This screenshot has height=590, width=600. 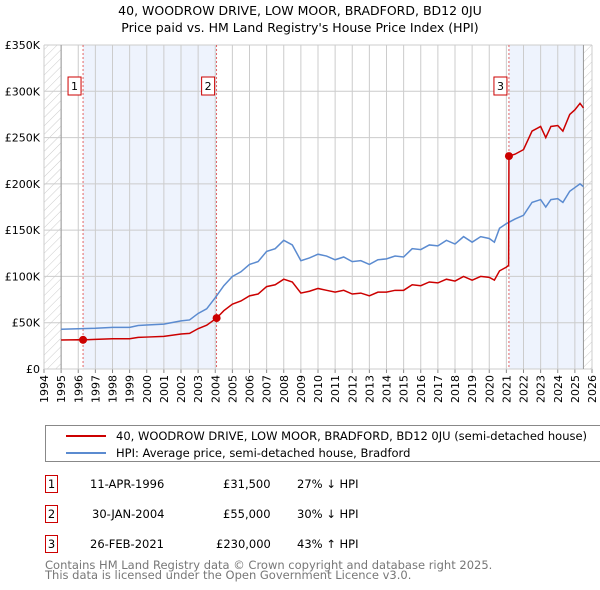 I want to click on y-tick-label: £0, so click(x=33, y=369).